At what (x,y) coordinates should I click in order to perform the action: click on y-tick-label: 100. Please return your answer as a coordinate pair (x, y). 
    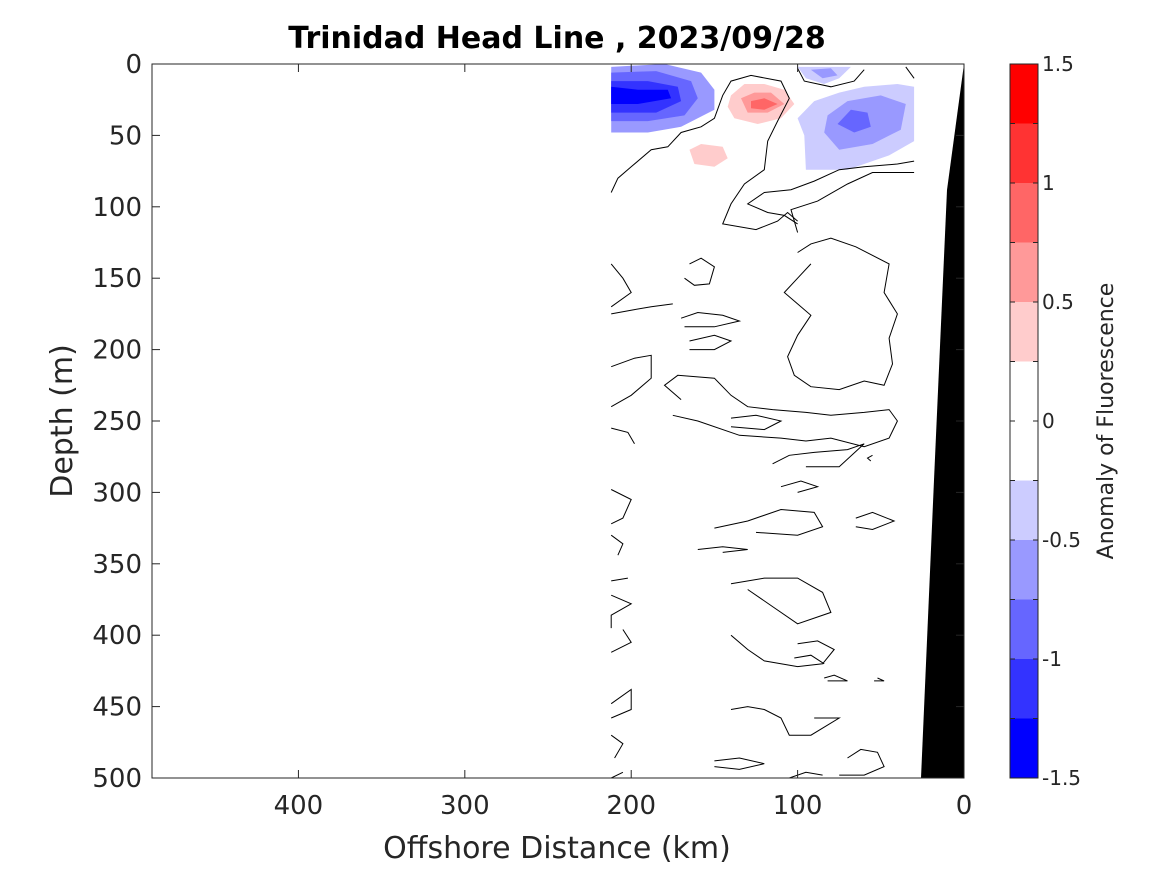
    Looking at the image, I should click on (117, 208).